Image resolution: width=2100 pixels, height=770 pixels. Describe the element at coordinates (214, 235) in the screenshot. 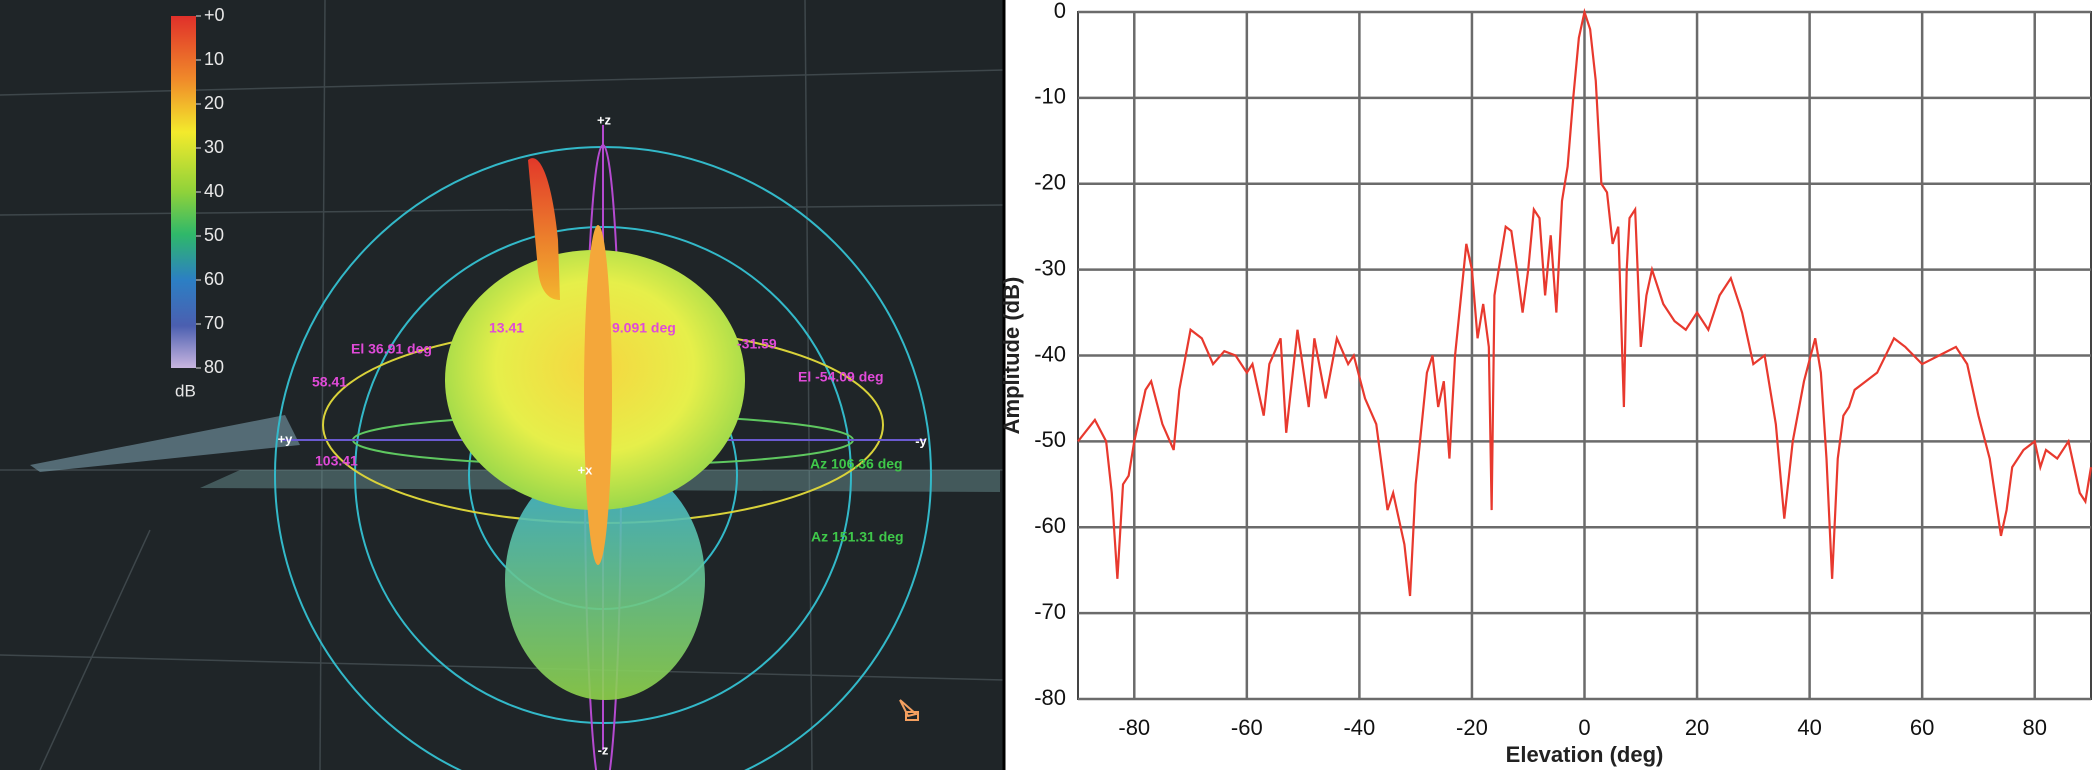

I see `colorbar-label: 50` at that location.